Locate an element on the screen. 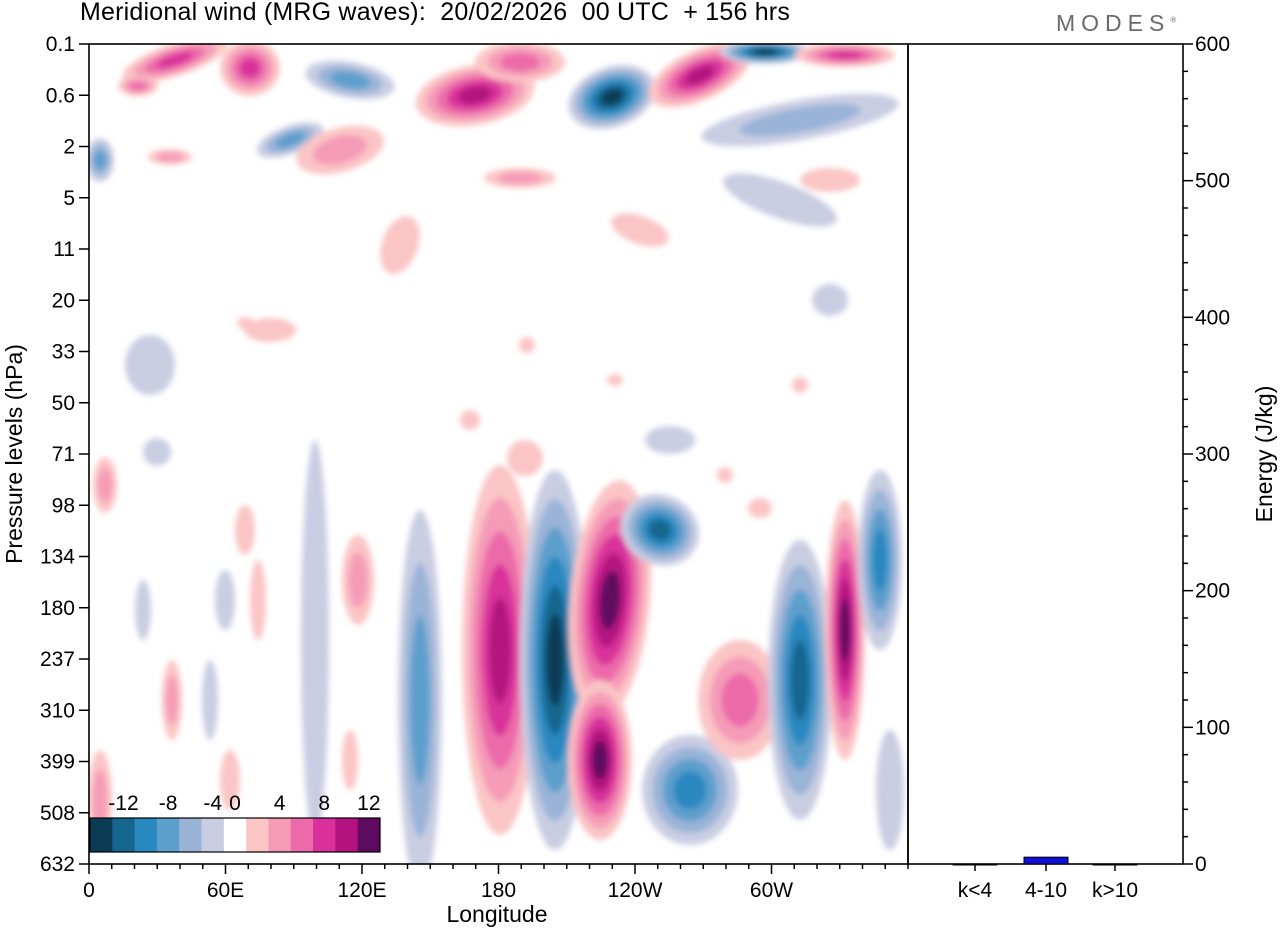  logo-text: MODES is located at coordinates (1113, 23).